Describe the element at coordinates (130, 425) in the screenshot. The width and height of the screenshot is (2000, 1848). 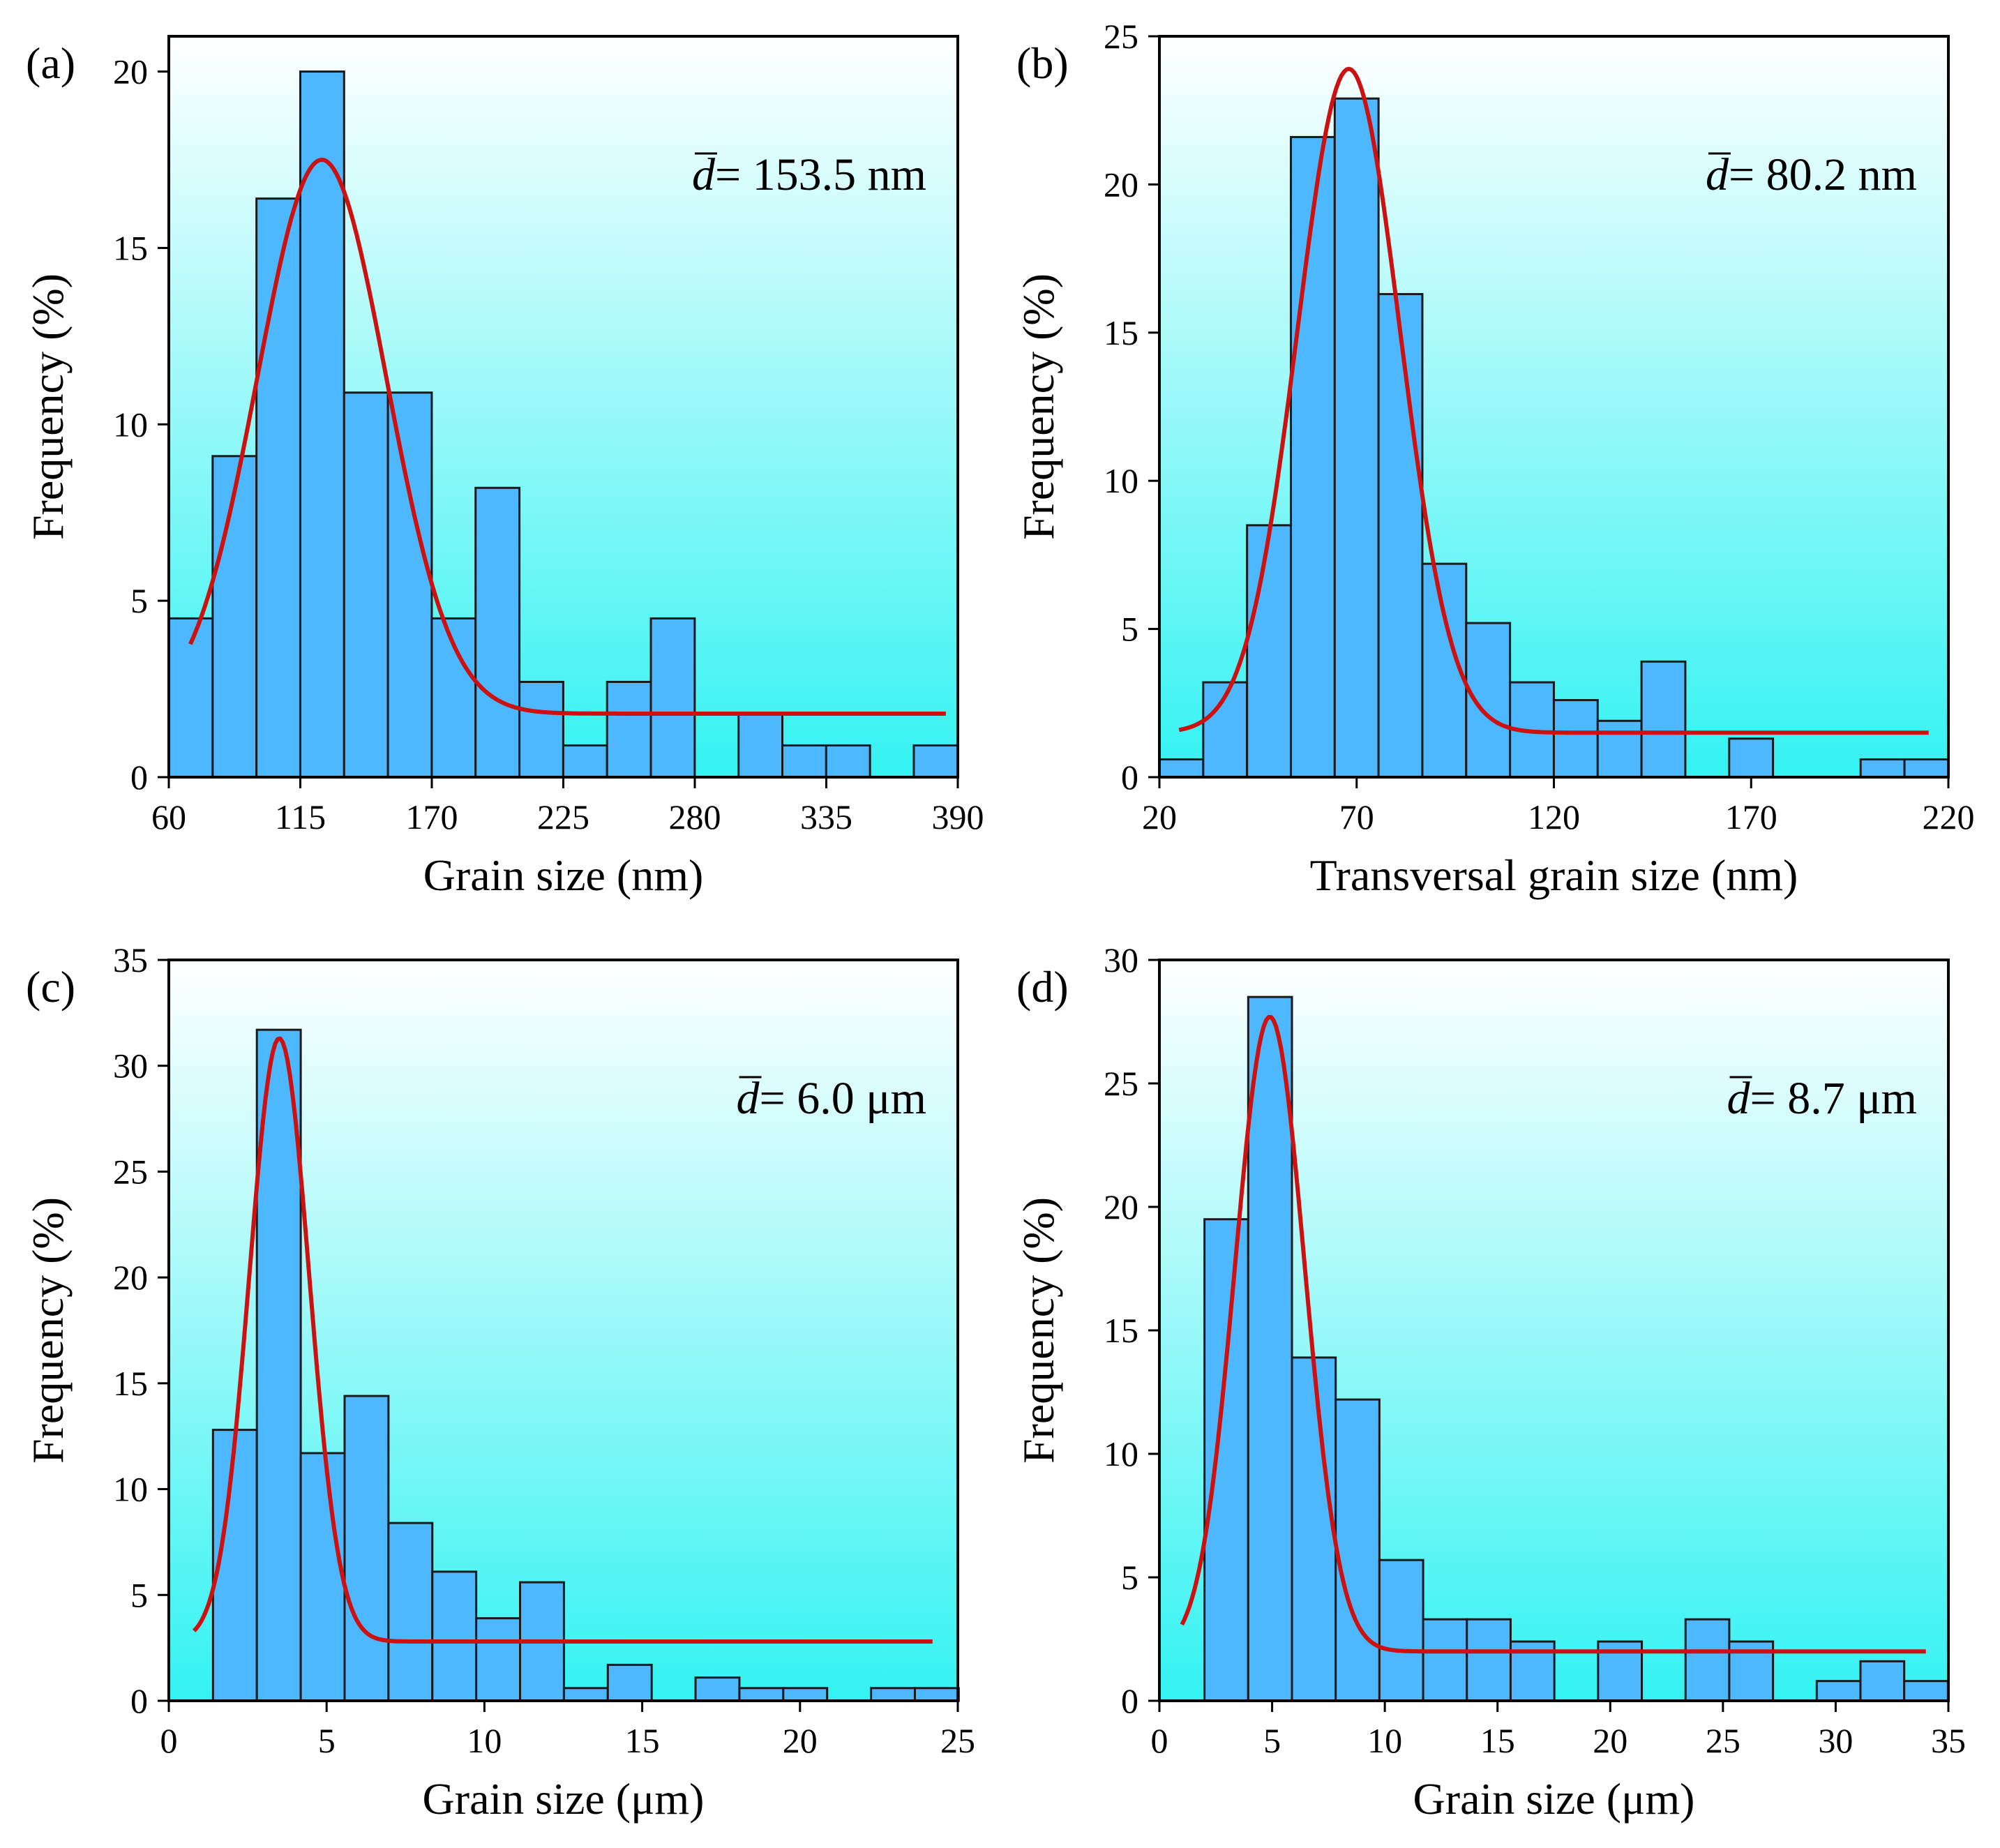
I see `y-tick-label-a-2: 10` at that location.